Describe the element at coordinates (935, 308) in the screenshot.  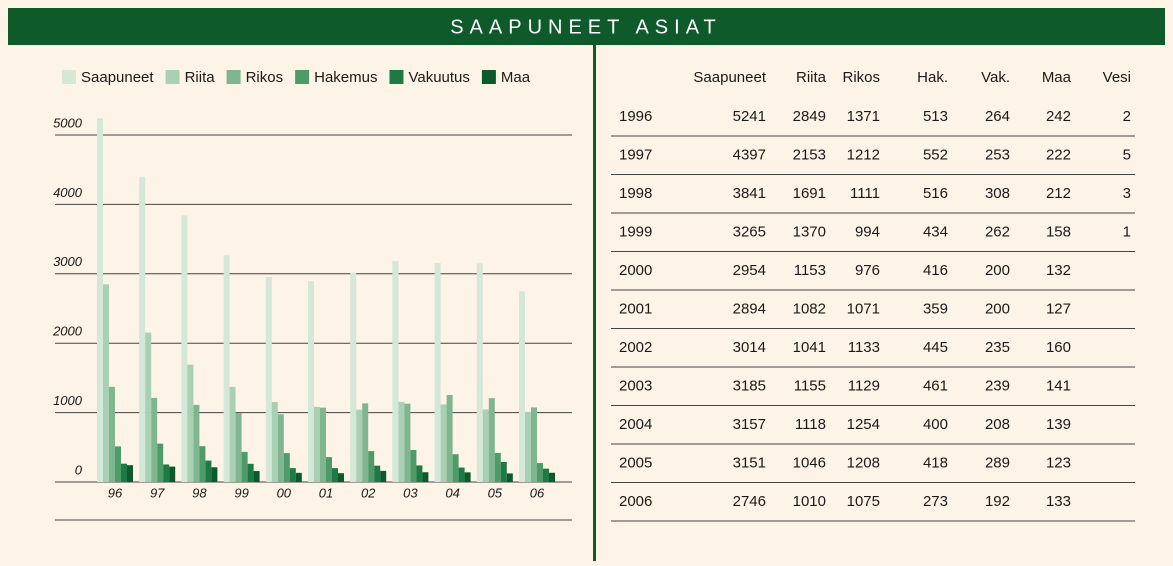
I see `table-cell: 359` at that location.